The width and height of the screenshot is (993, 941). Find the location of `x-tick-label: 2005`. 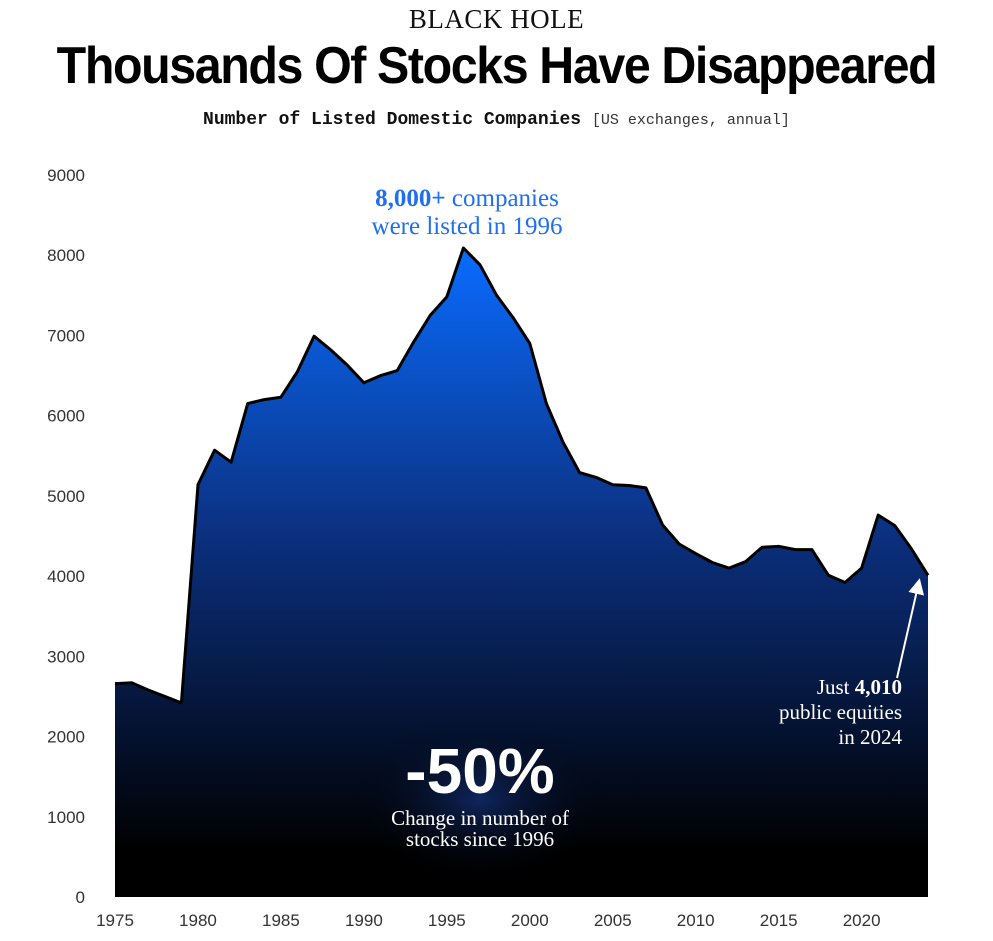

x-tick-label: 2005 is located at coordinates (613, 920).